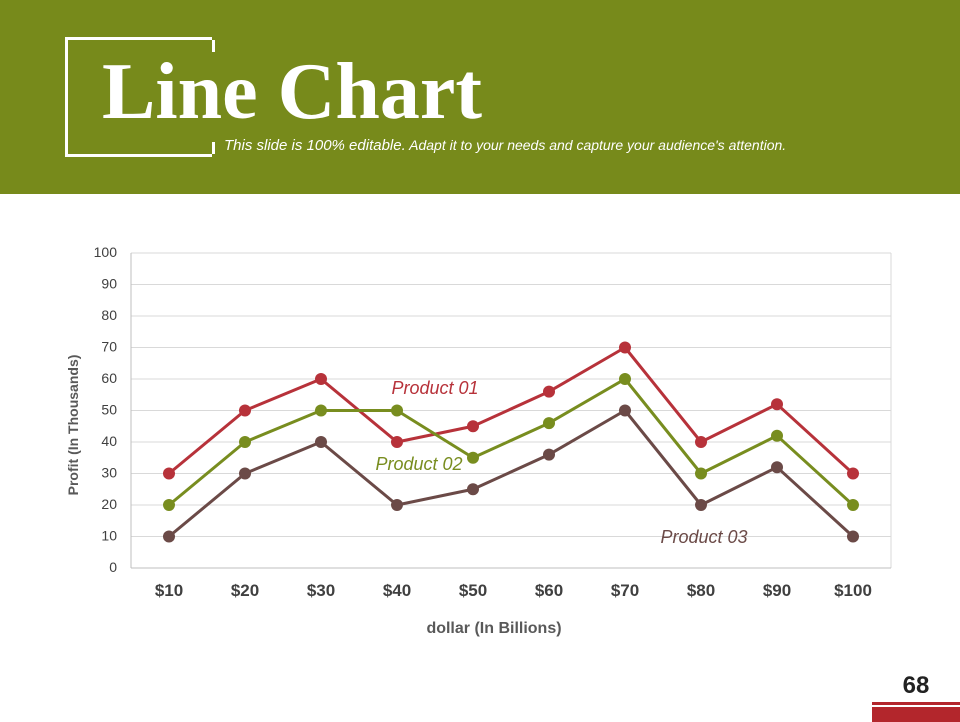 The height and width of the screenshot is (722, 960). Describe the element at coordinates (701, 590) in the screenshot. I see `x-tick-label: $80` at that location.